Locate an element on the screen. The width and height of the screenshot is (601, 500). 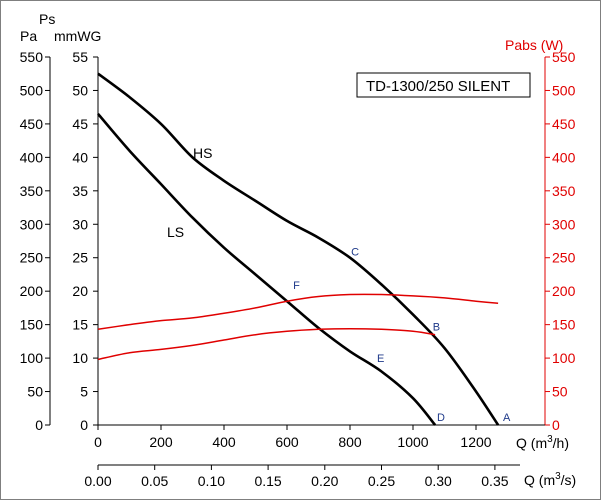
mmwg-tick-label: 20 is located at coordinates (80, 291).